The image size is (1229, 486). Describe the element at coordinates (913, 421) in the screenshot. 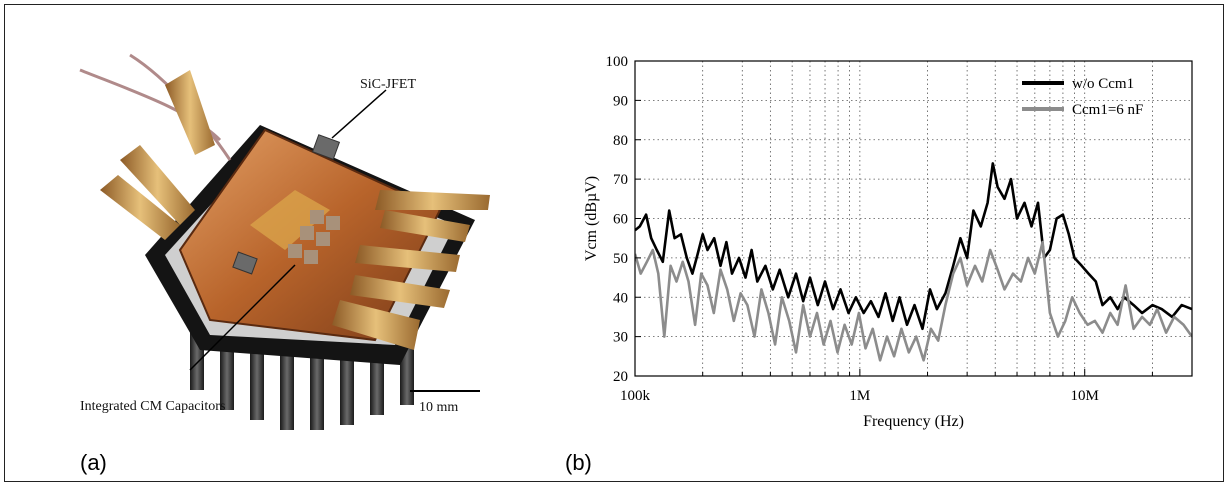

I see `x-axis-title: Frequency (Hz)` at that location.